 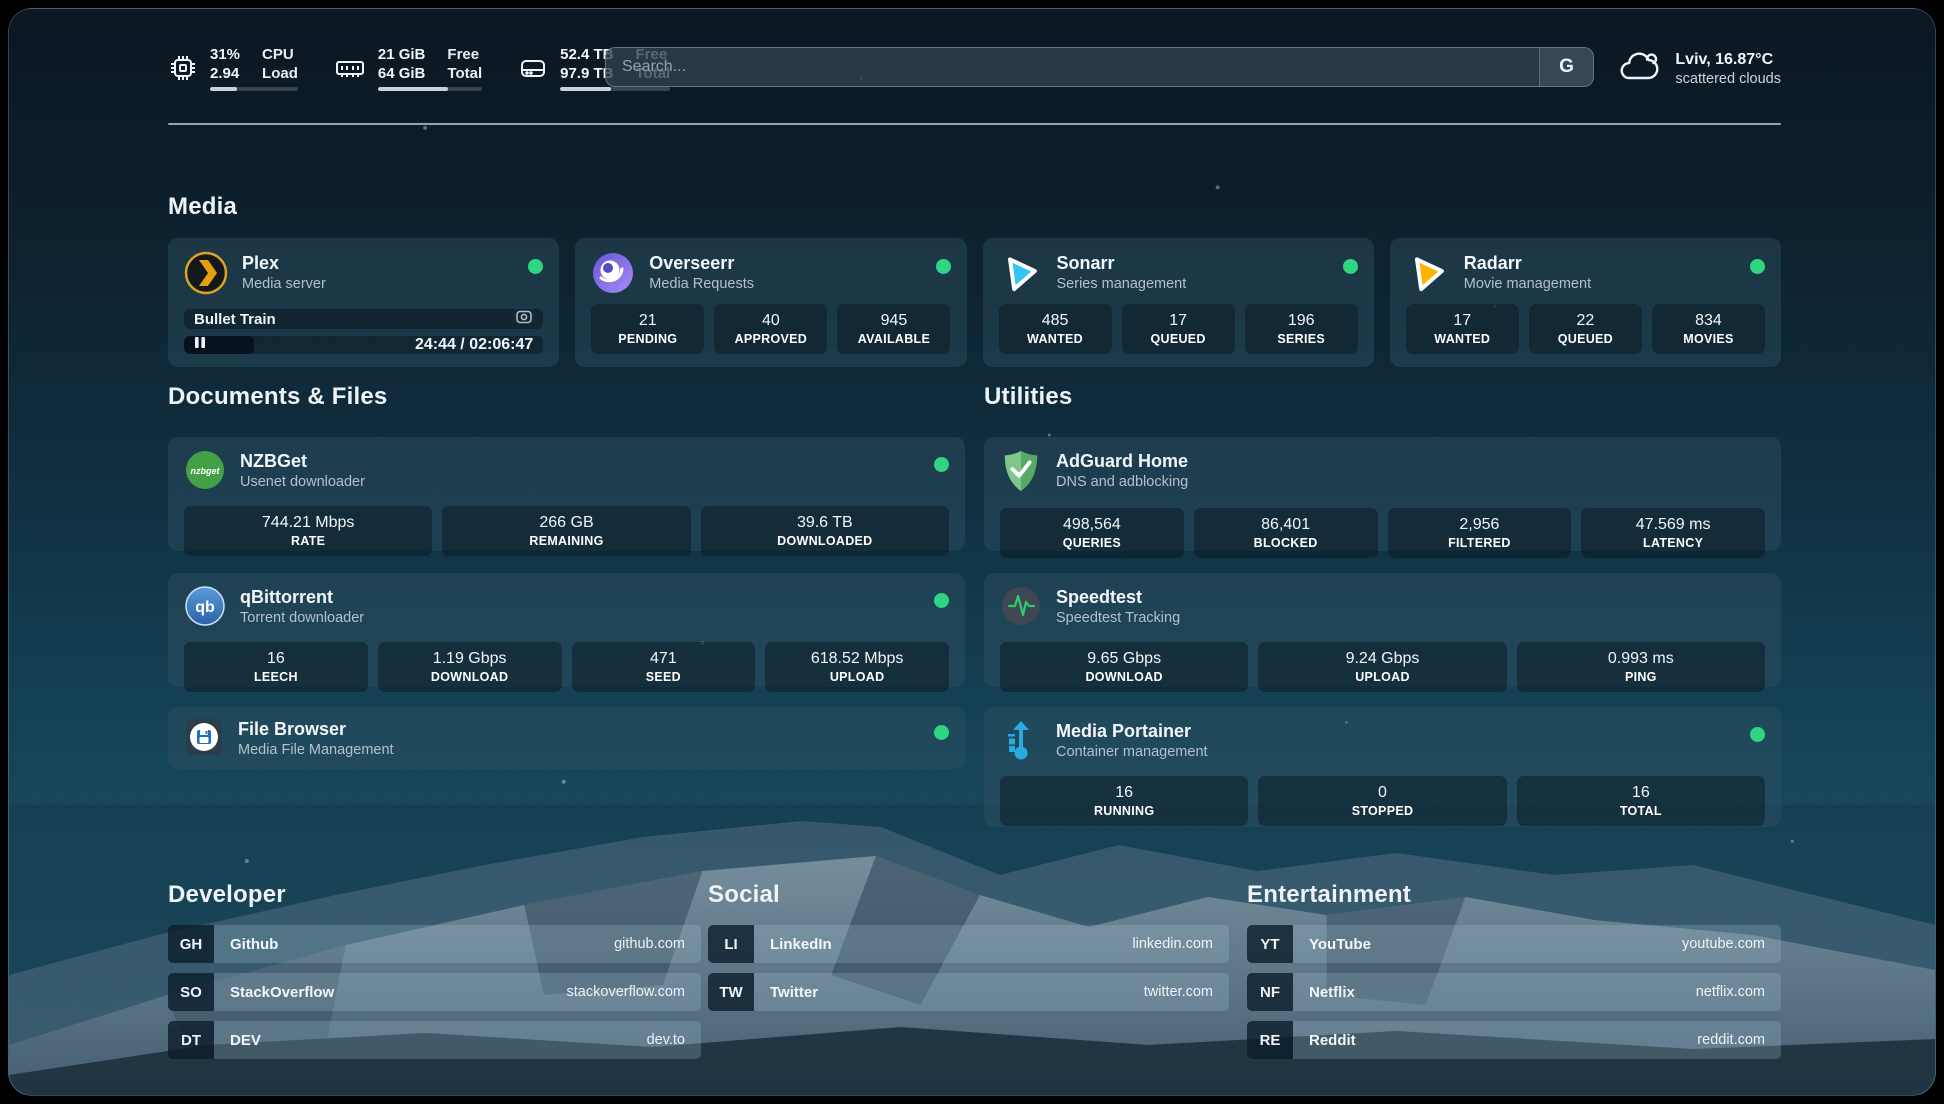 I want to click on ram-icon, so click(x=350, y=68).